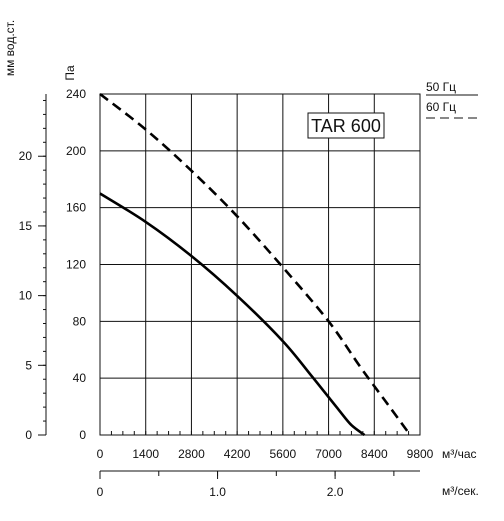 This screenshot has width=504, height=521. I want to click on y-pa-tick-label: 0, so click(82, 435).